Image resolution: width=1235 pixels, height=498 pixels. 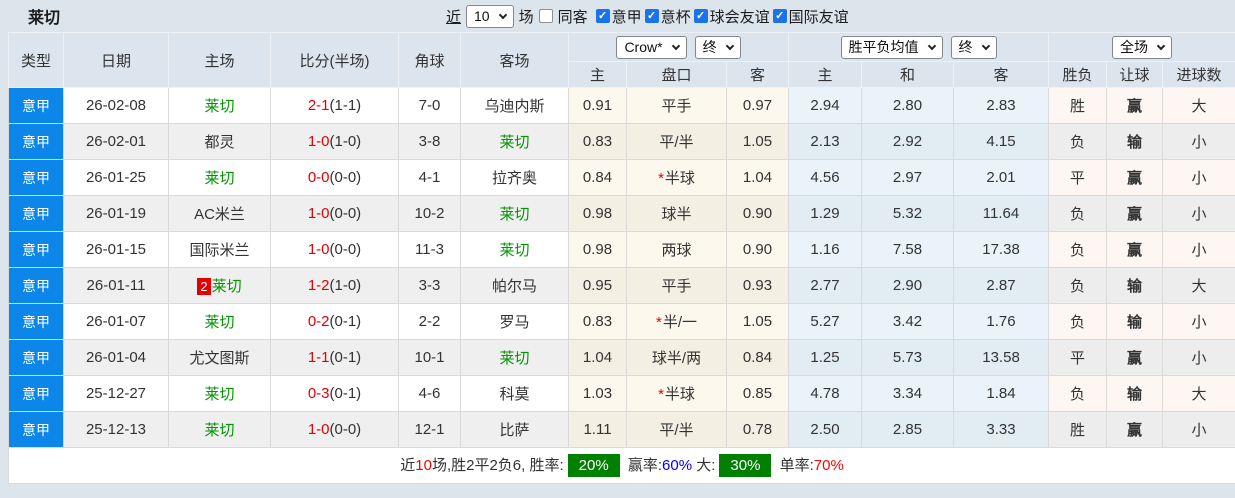 What do you see at coordinates (757, 393) in the screenshot?
I see `cell-asia-away-odds: 0.85` at bounding box center [757, 393].